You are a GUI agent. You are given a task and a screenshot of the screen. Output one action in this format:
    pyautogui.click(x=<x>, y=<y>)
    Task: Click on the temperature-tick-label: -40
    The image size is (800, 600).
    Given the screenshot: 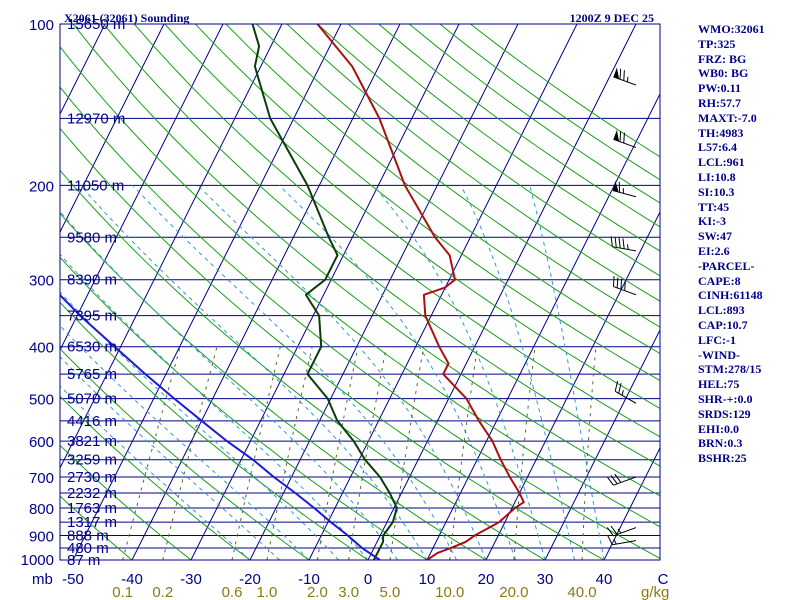 What is the action you would take?
    pyautogui.click(x=132, y=579)
    